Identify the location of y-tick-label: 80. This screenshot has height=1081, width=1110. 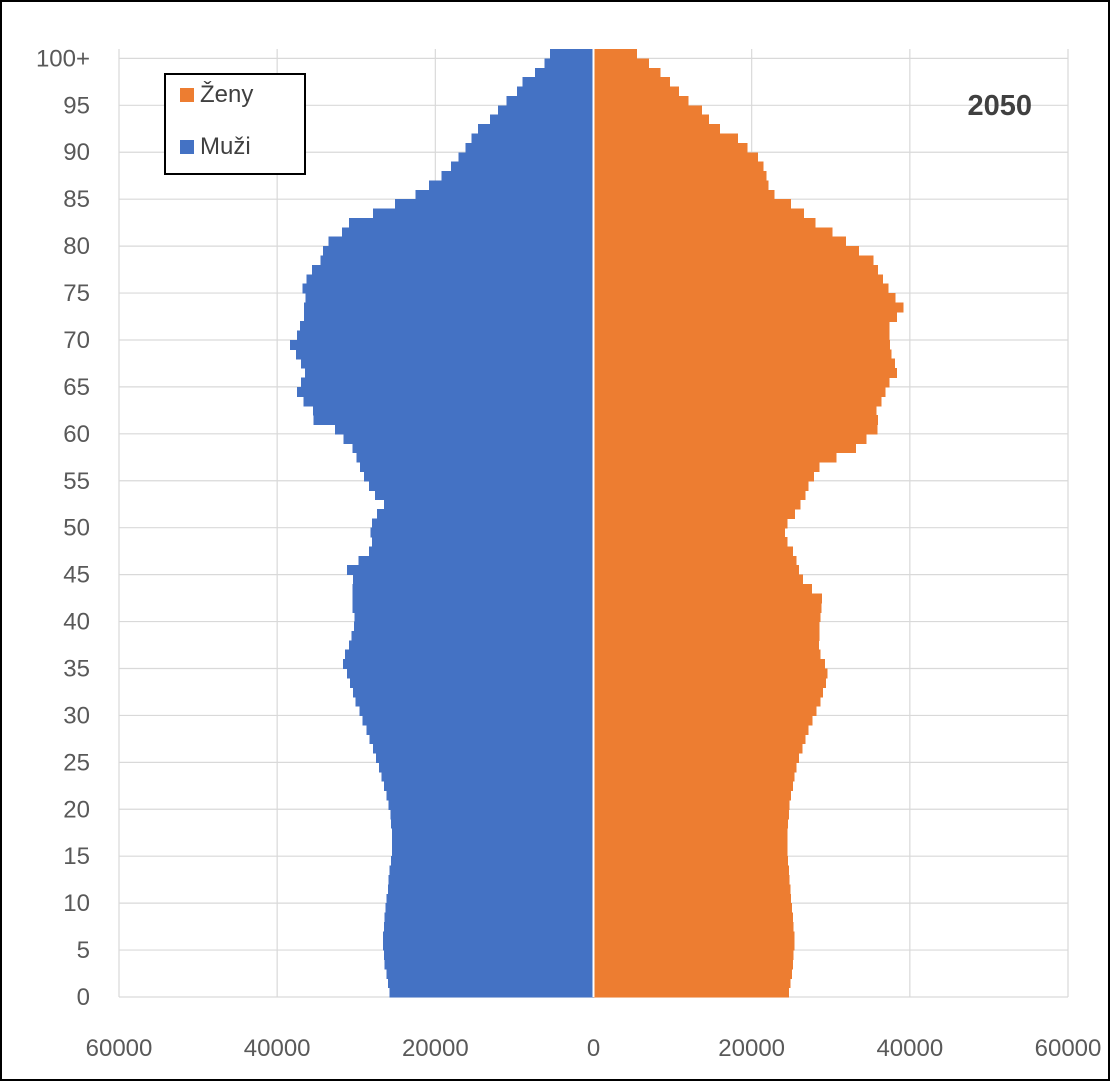
(76, 246).